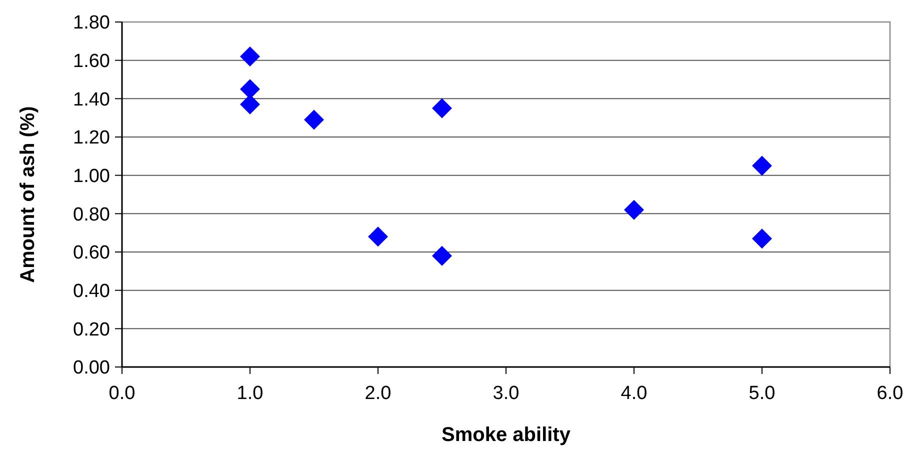 The height and width of the screenshot is (461, 920). Describe the element at coordinates (122, 393) in the screenshot. I see `x-tick-label: 0.0` at that location.